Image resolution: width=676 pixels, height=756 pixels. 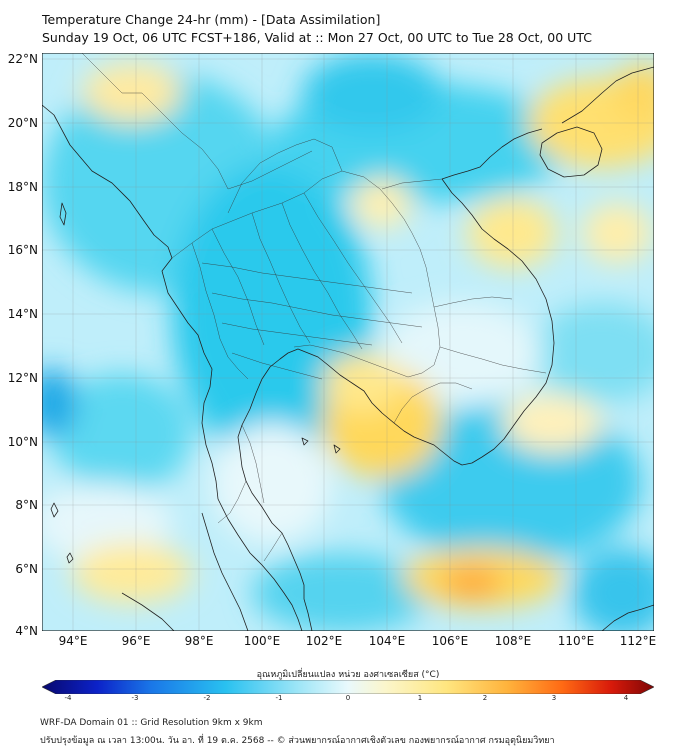 What do you see at coordinates (22, 59) in the screenshot?
I see `lat-tick-22: 22°N` at bounding box center [22, 59].